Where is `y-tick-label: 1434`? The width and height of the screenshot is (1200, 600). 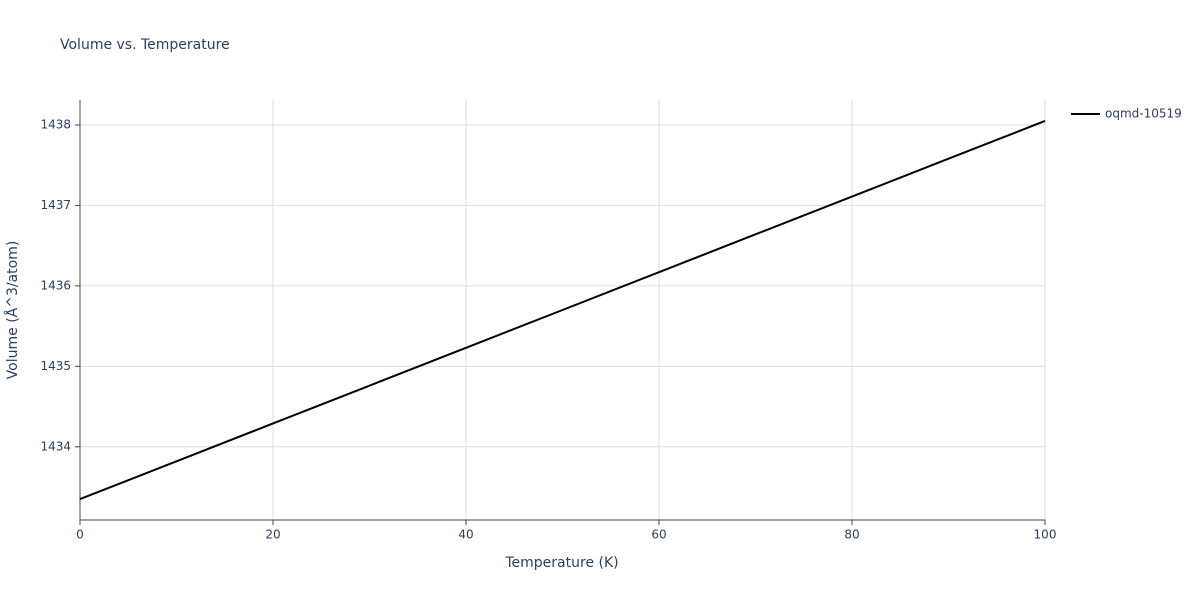 y-tick-label: 1434 is located at coordinates (55, 446).